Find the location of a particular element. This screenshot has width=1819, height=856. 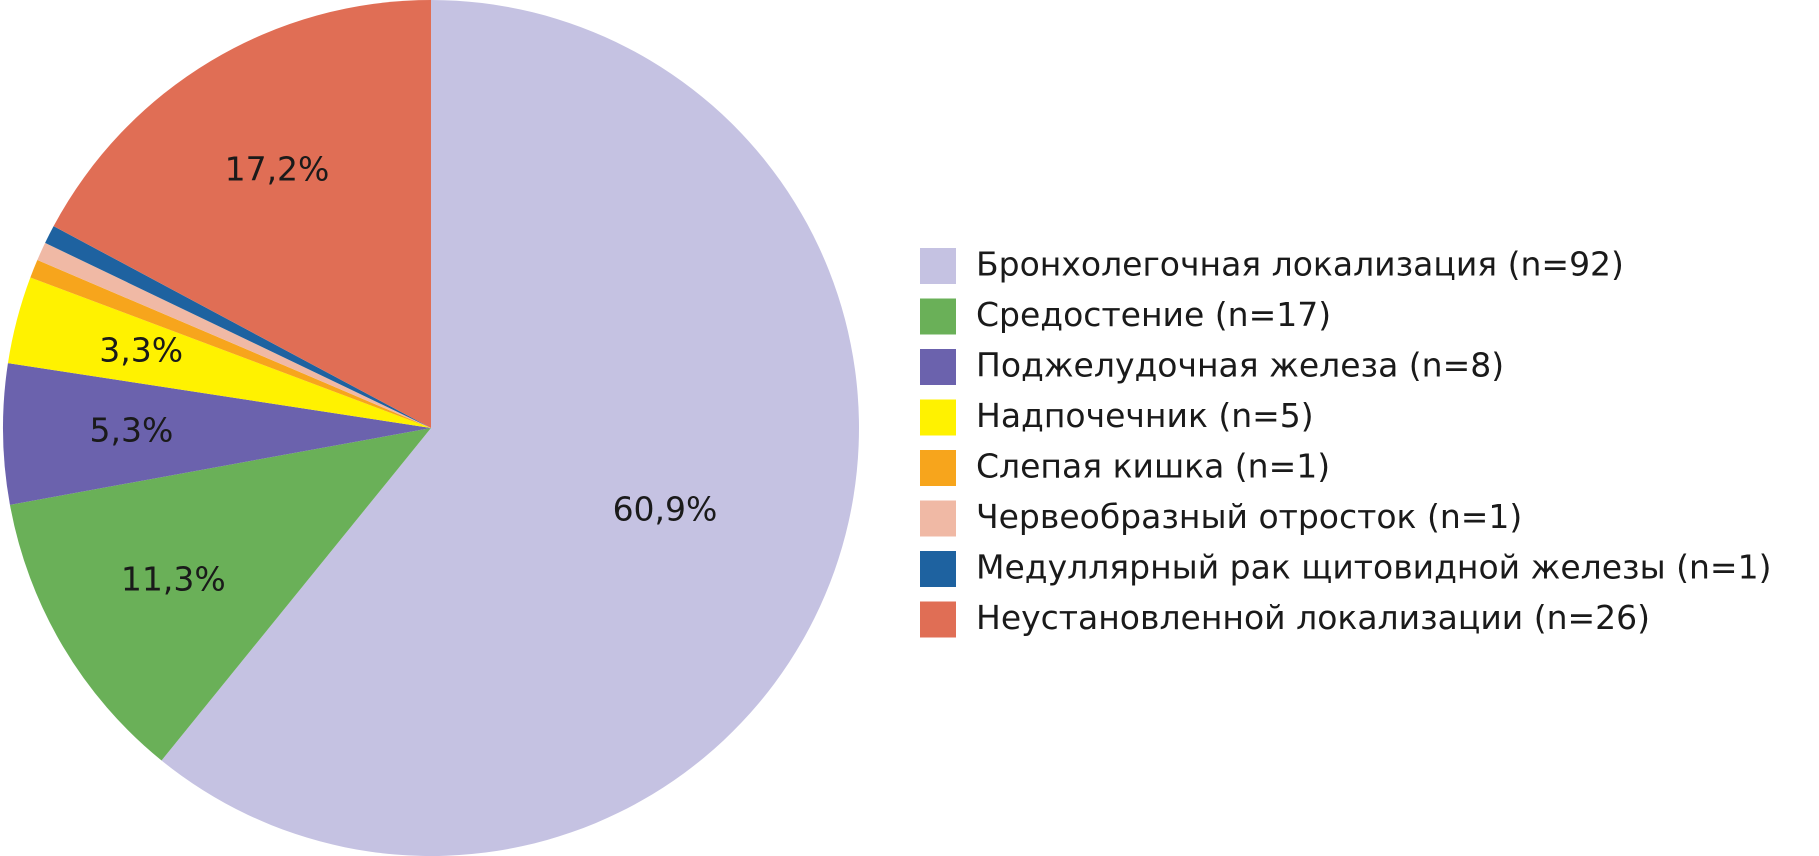

value-label: 17,2% is located at coordinates (277, 169).